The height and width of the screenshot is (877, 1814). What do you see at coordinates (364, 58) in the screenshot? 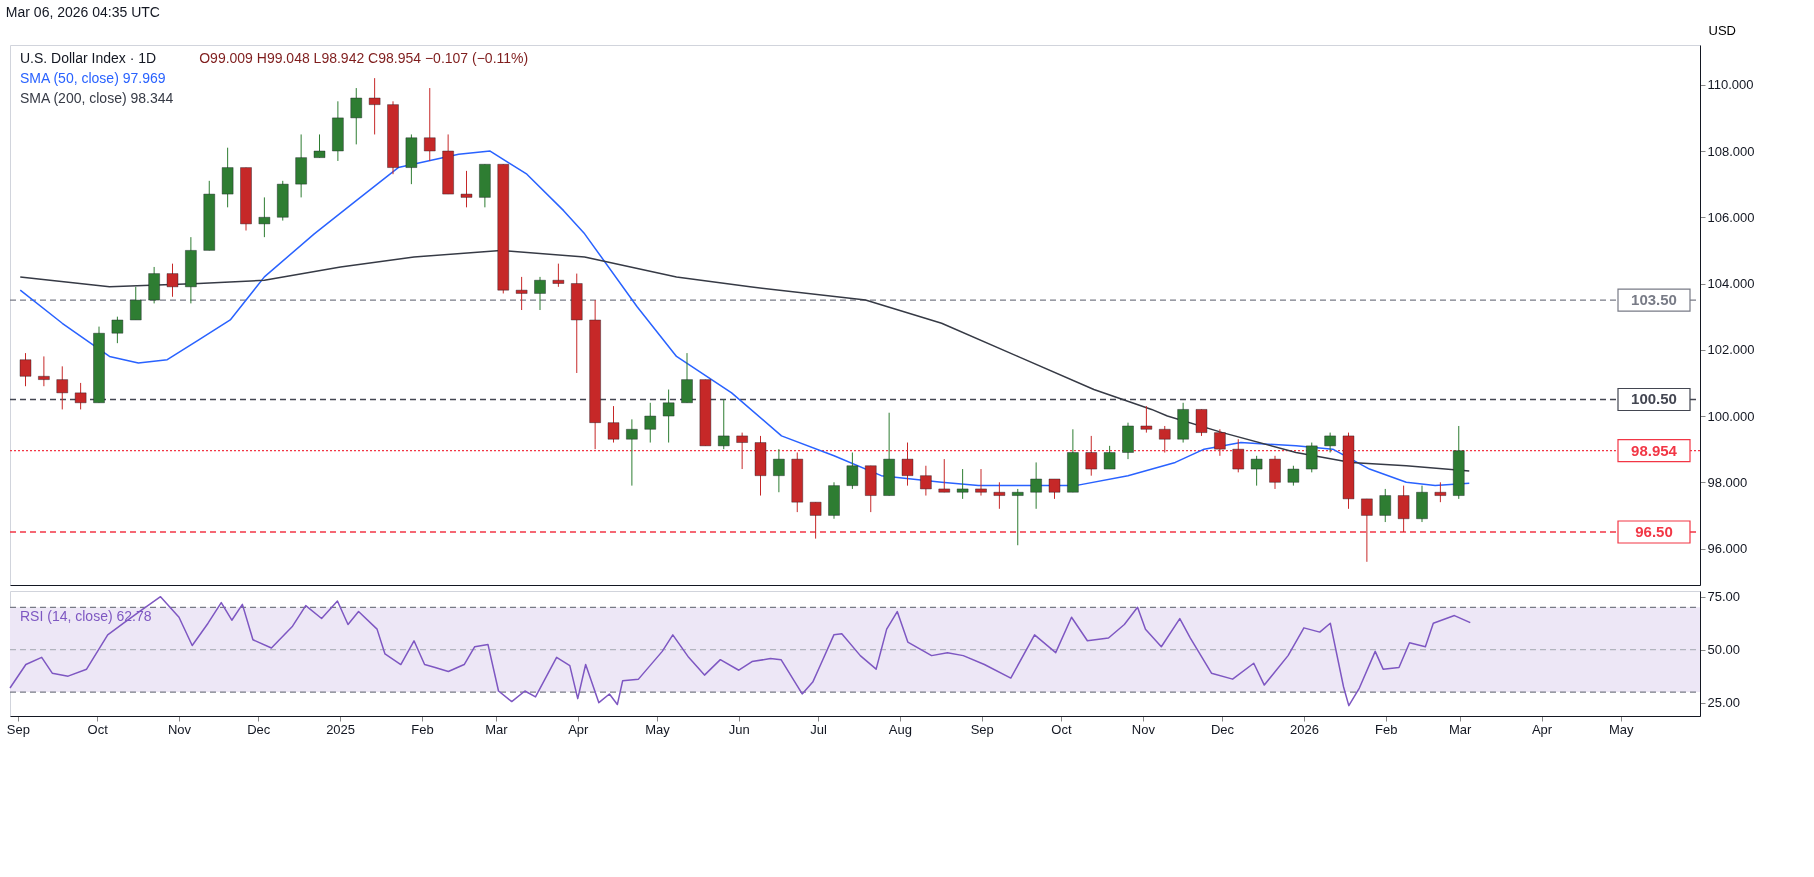
I see `chart-subtitle: O99.009 H99.048 L98.942 C98.954 −0.107 (−0.11%)` at bounding box center [364, 58].